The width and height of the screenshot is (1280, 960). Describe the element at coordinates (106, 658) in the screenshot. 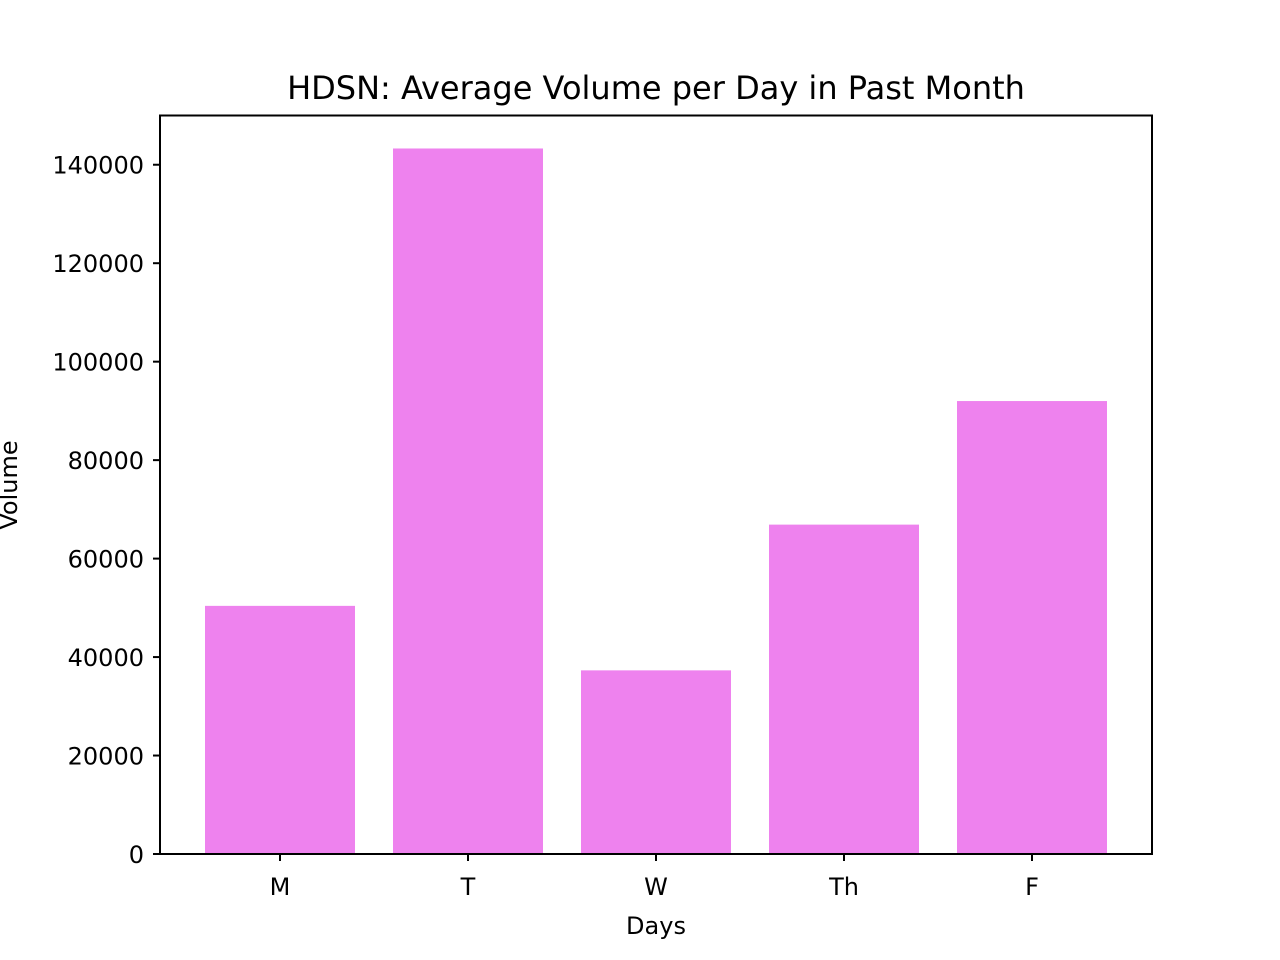

I see `y-tick-label: 40000` at that location.